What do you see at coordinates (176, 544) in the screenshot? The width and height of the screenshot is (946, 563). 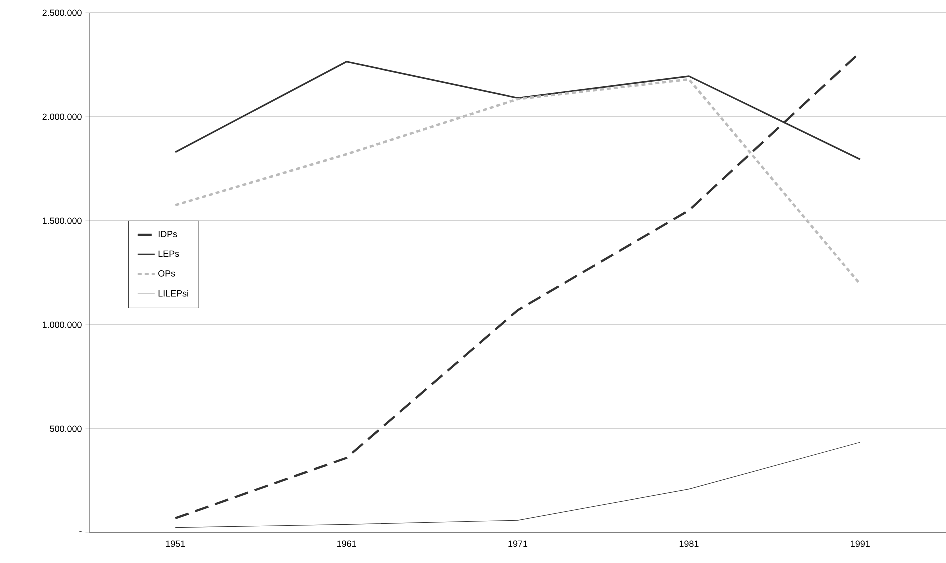 I see `x-tick-label: 1951` at bounding box center [176, 544].